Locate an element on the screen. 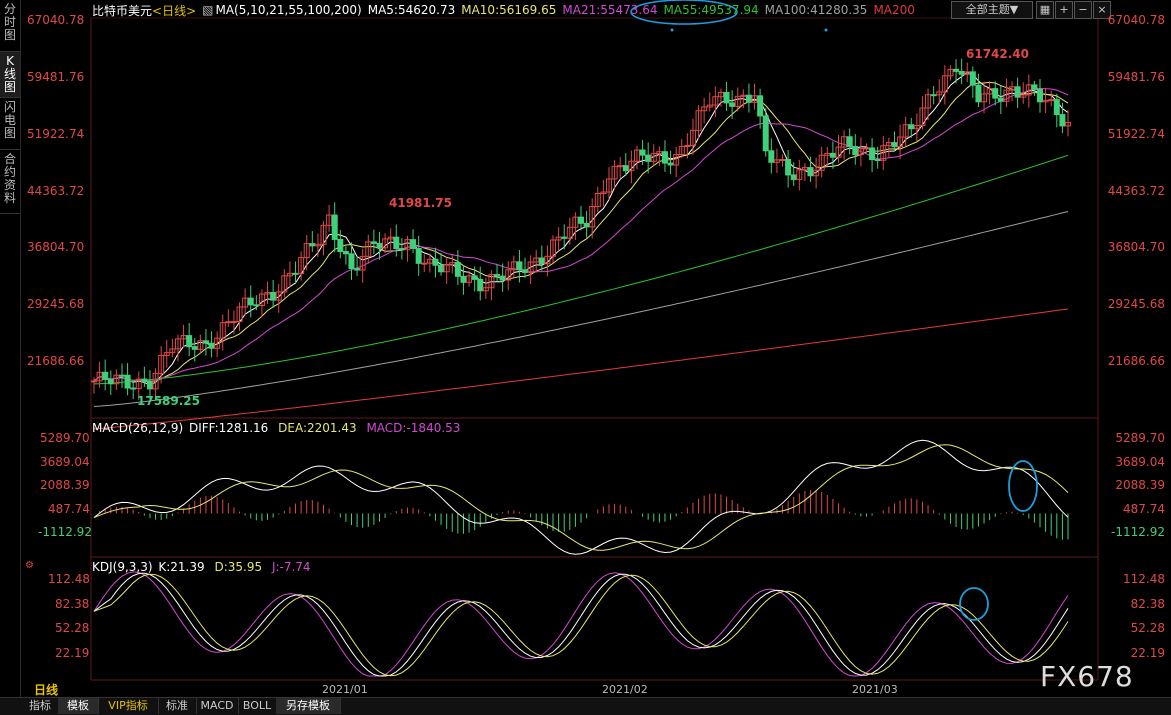 The height and width of the screenshot is (715, 1171). axis-macd-left-4: -1112.92 is located at coordinates (65, 532).